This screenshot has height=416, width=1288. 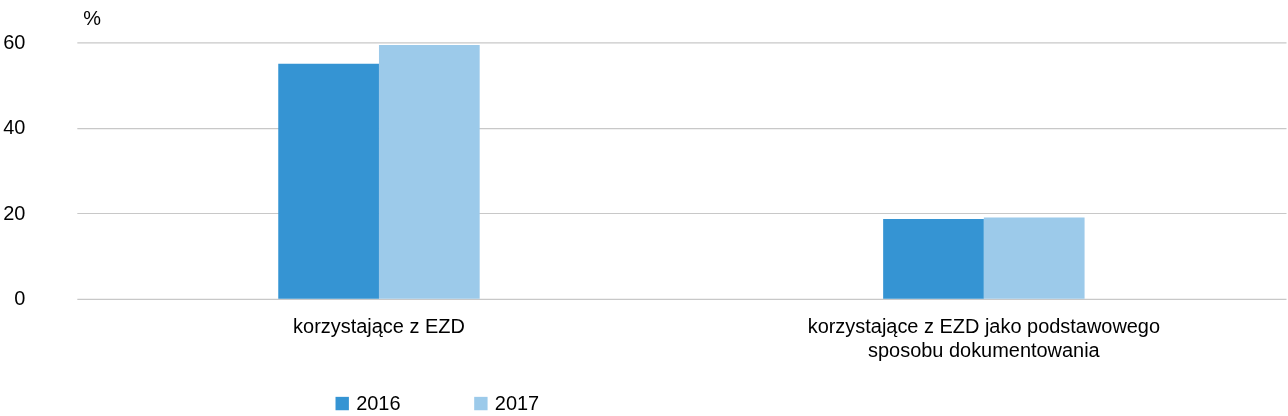 What do you see at coordinates (517, 402) in the screenshot?
I see `legend-label: 2017` at bounding box center [517, 402].